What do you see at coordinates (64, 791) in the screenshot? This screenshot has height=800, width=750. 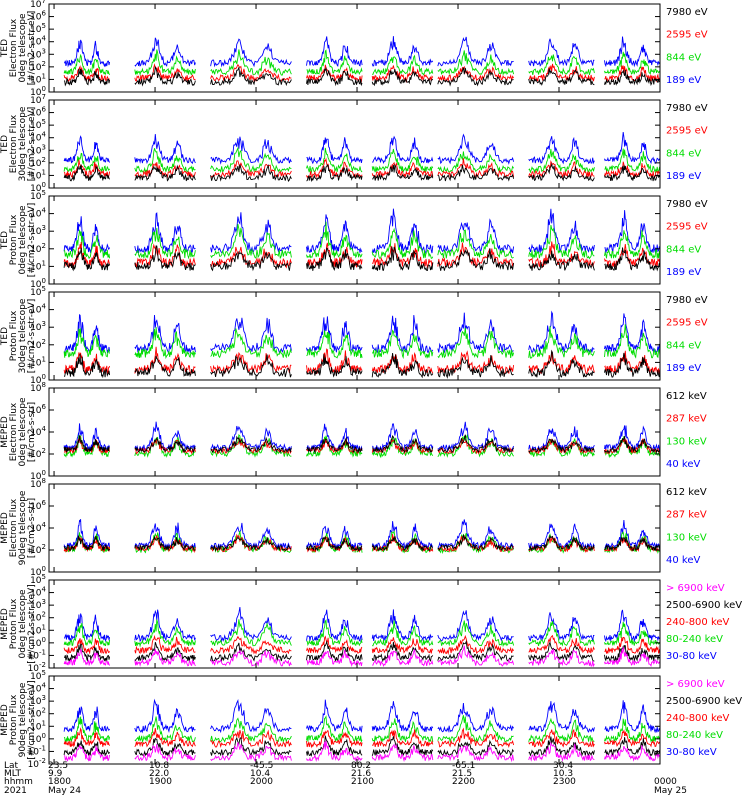 I see `date-label-start: May 24` at bounding box center [64, 791].